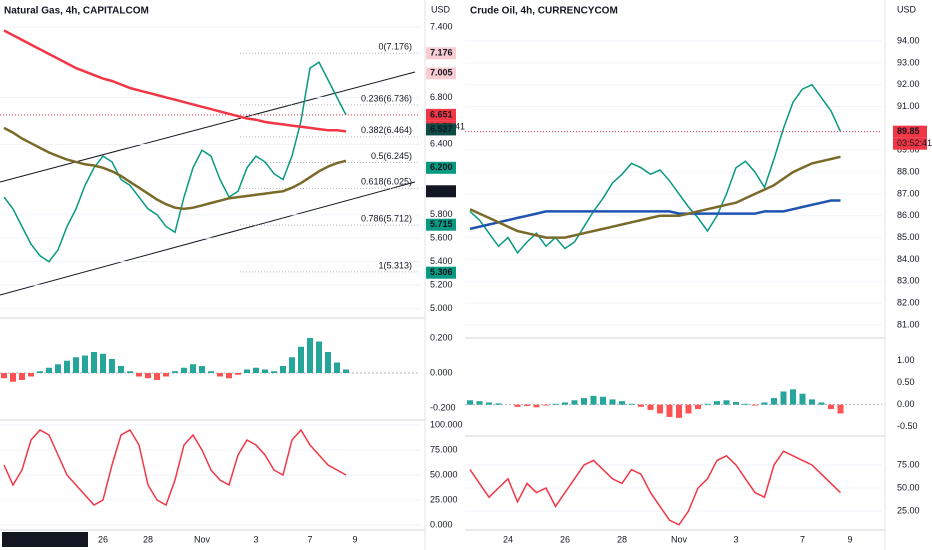 The height and width of the screenshot is (550, 932). Describe the element at coordinates (441, 214) in the screenshot. I see `y-tick-label: 5.800` at that location.